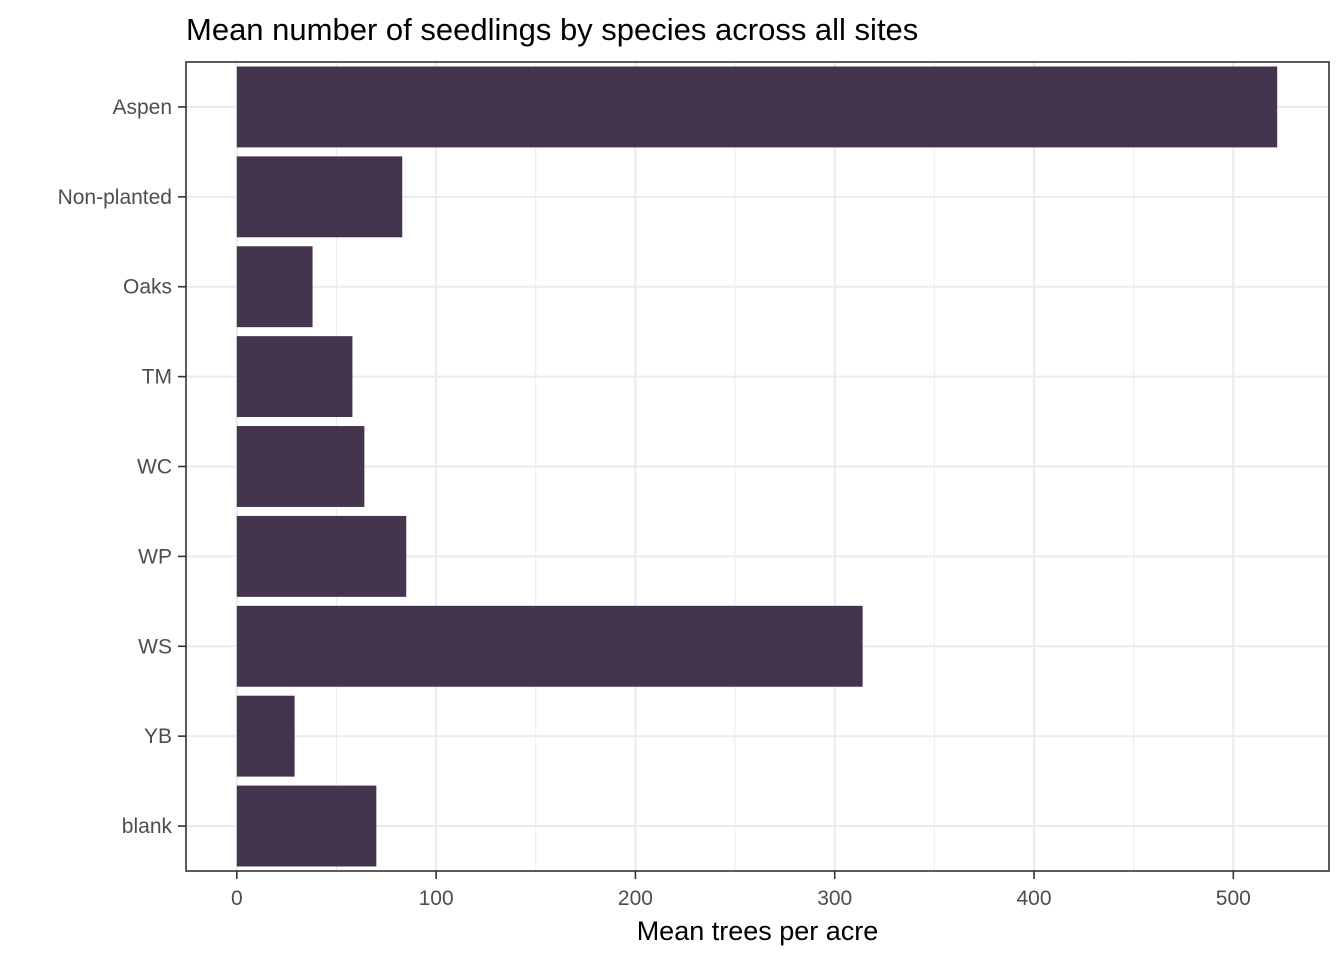  What do you see at coordinates (157, 377) in the screenshot?
I see `y-tick-label: TM` at bounding box center [157, 377].